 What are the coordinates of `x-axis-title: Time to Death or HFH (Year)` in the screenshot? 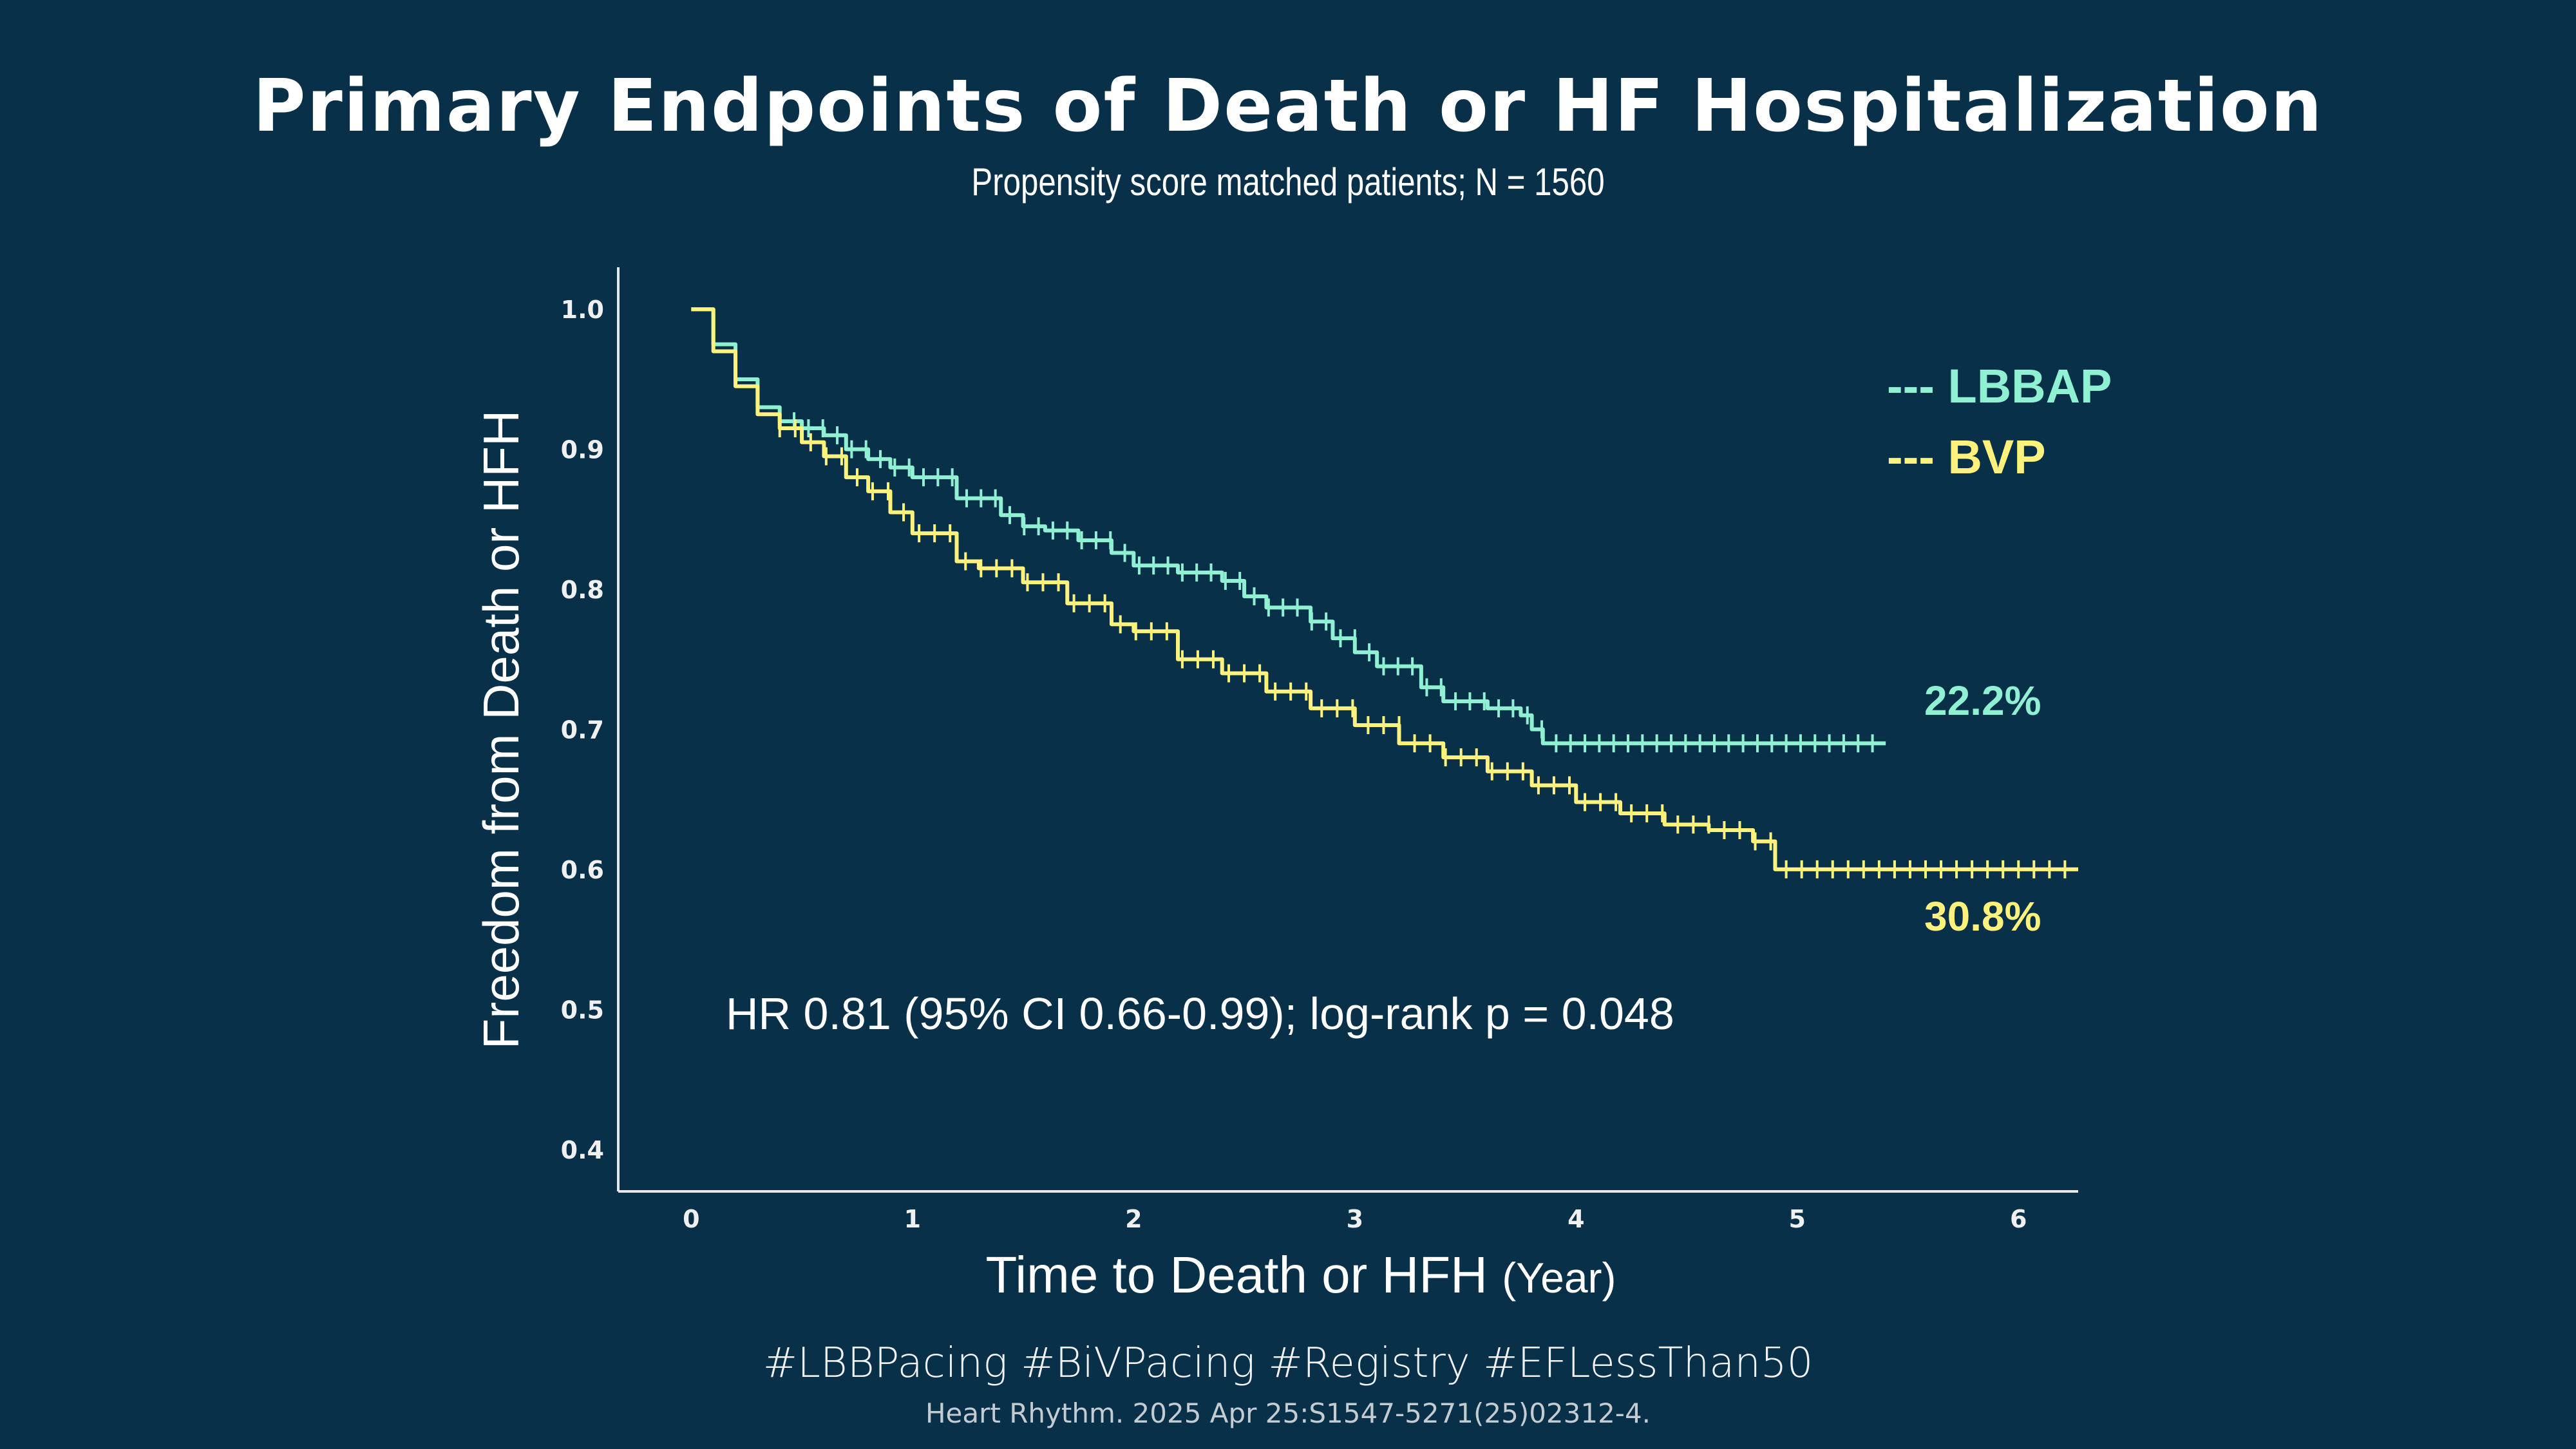 It's located at (1301, 1274).